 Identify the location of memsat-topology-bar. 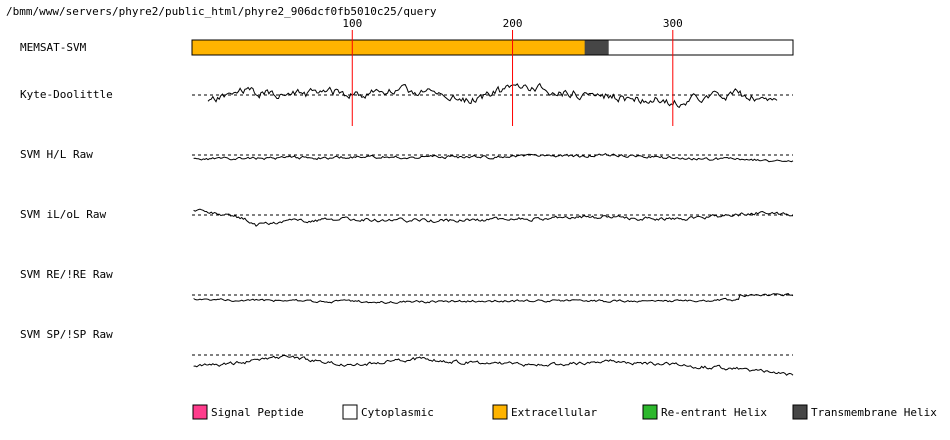
(492, 47).